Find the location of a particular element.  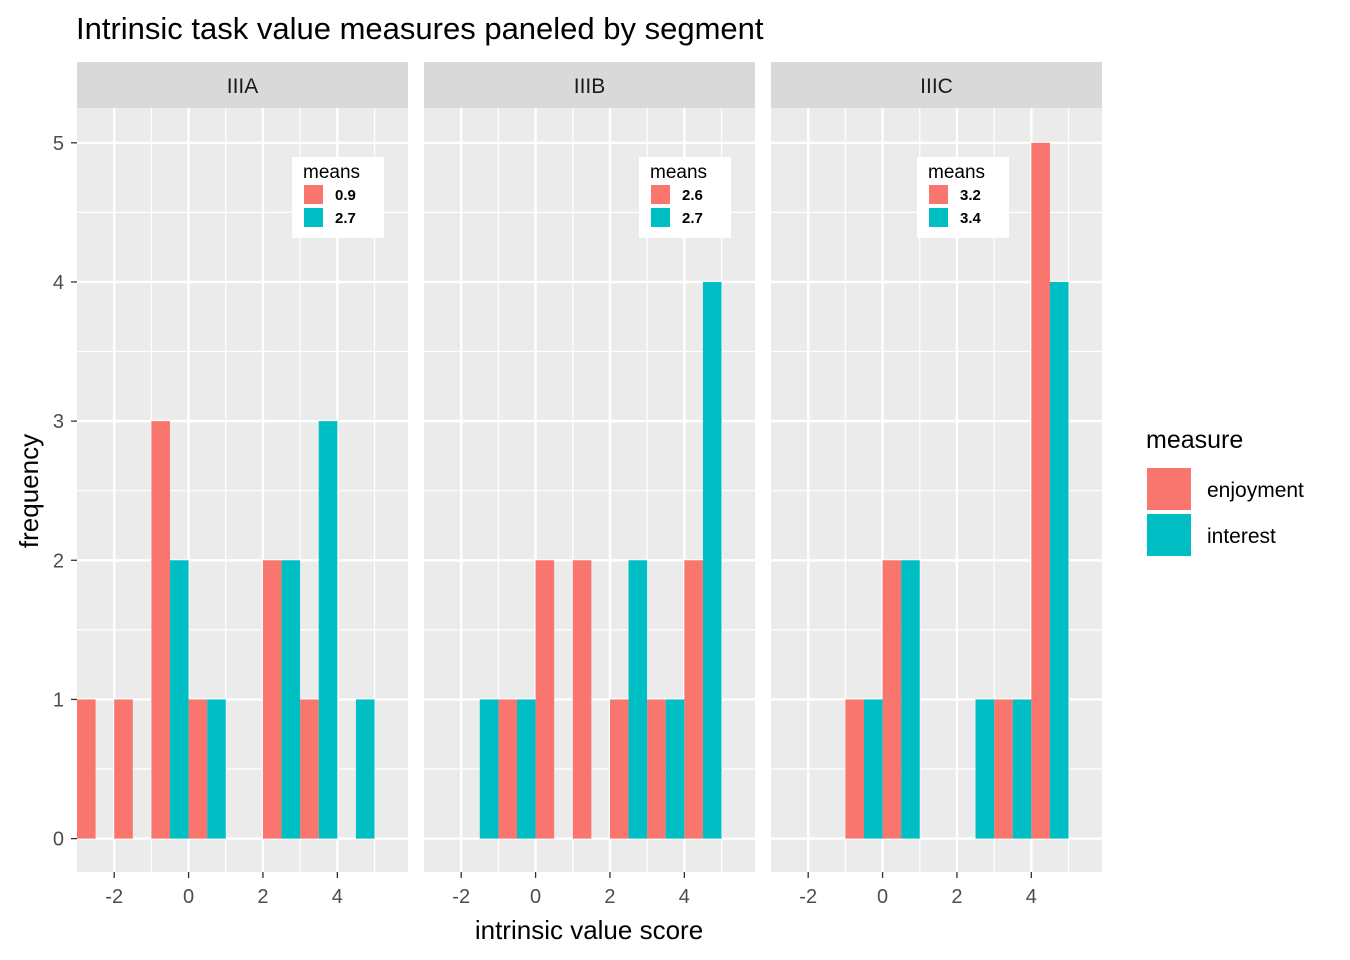

legend-label-enjoyment: enjoyment is located at coordinates (1255, 490).